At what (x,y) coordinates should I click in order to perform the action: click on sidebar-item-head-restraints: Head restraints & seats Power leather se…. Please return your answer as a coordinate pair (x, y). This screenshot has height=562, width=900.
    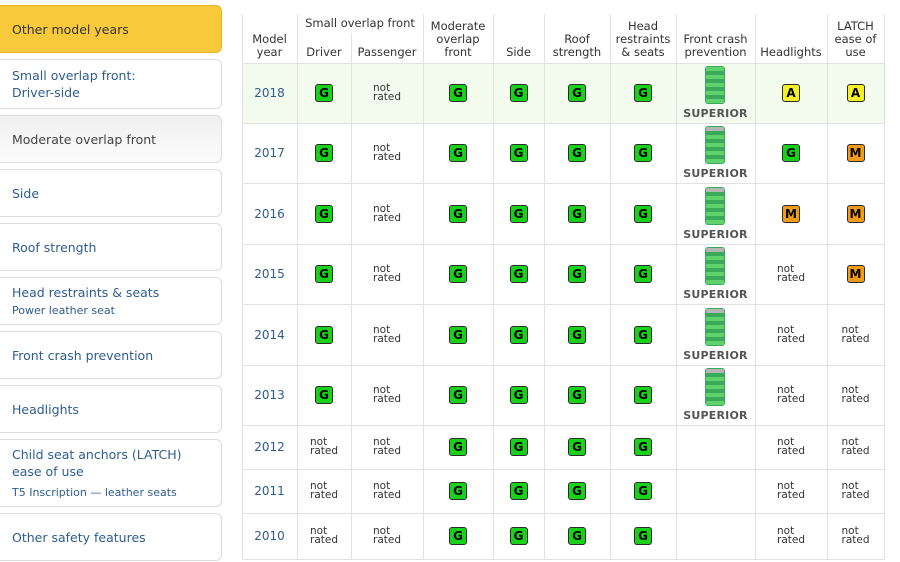
    Looking at the image, I should click on (111, 301).